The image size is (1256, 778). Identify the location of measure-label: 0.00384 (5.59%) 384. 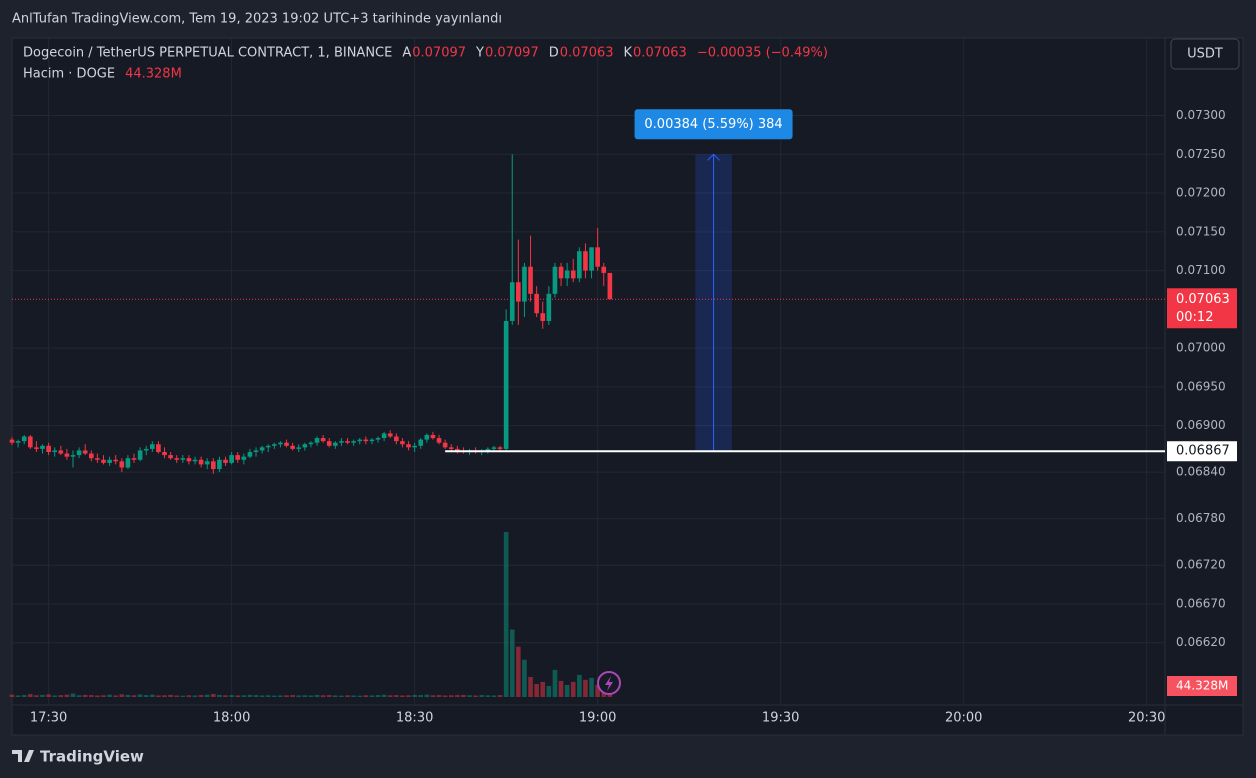
(713, 124).